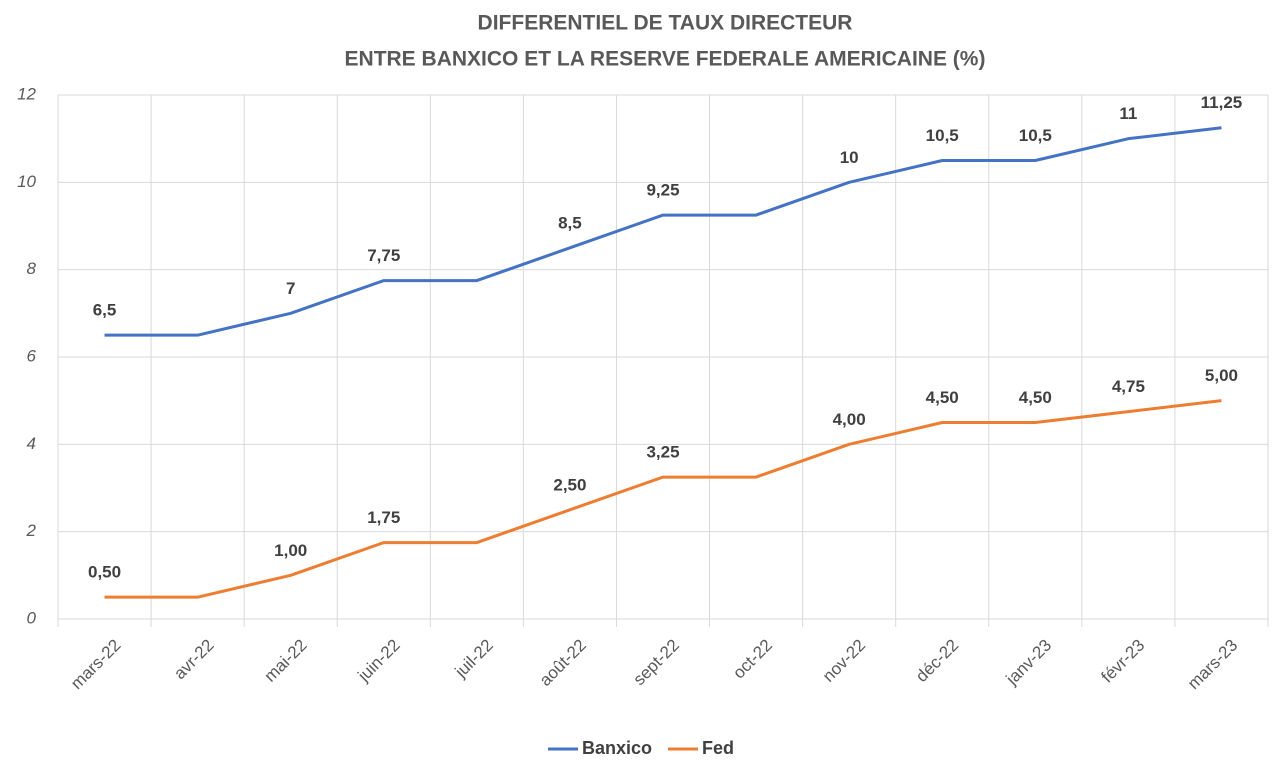 This screenshot has width=1274, height=762. I want to click on legend-label: Fed, so click(718, 748).